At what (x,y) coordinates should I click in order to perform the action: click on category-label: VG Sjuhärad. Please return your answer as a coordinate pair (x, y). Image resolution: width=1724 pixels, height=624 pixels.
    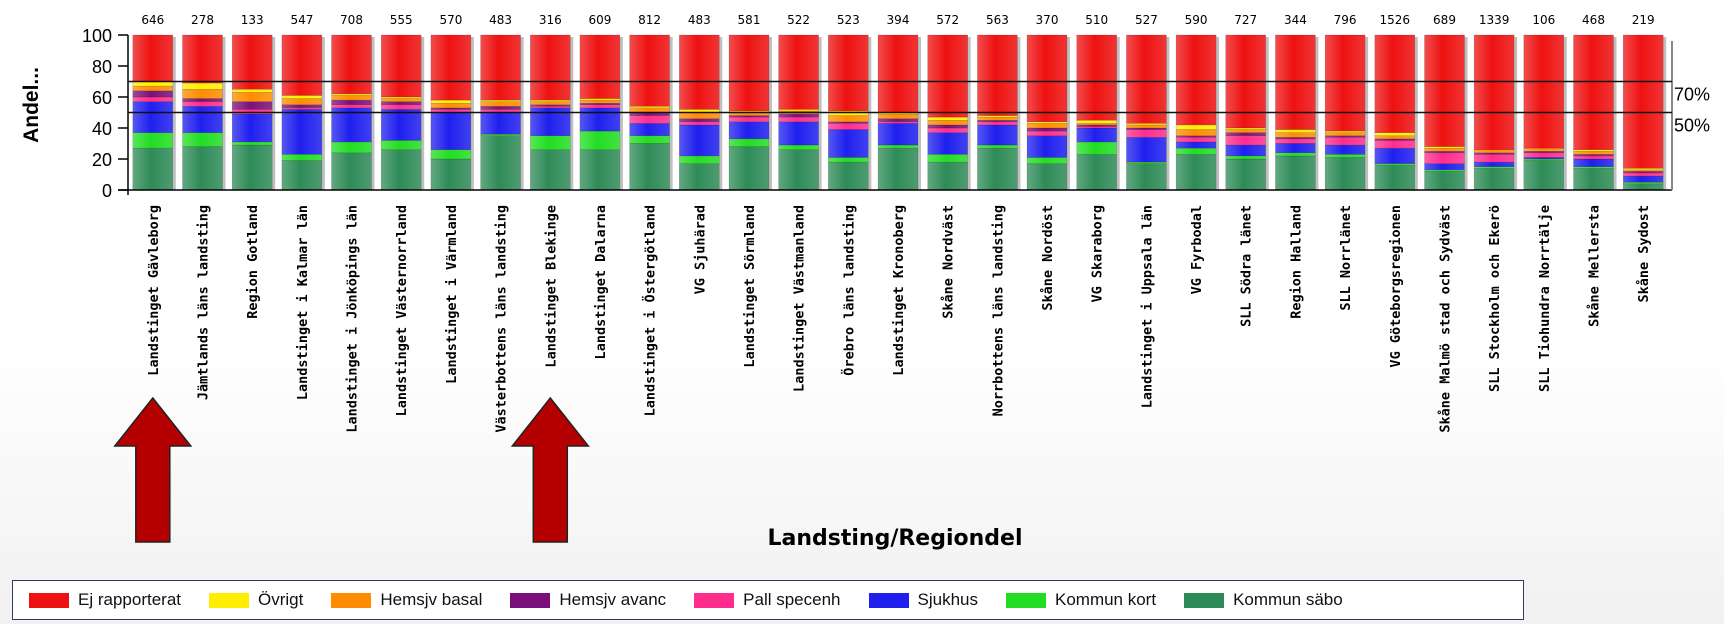
    Looking at the image, I should click on (700, 249).